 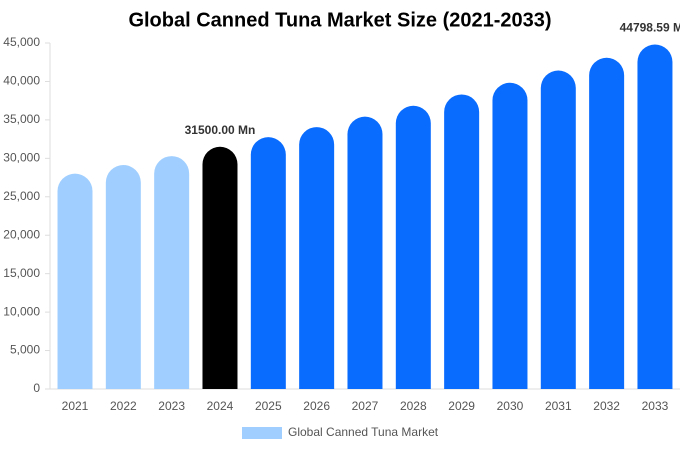 What do you see at coordinates (21, 311) in the screenshot?
I see `y-tick-label: 10,000` at bounding box center [21, 311].